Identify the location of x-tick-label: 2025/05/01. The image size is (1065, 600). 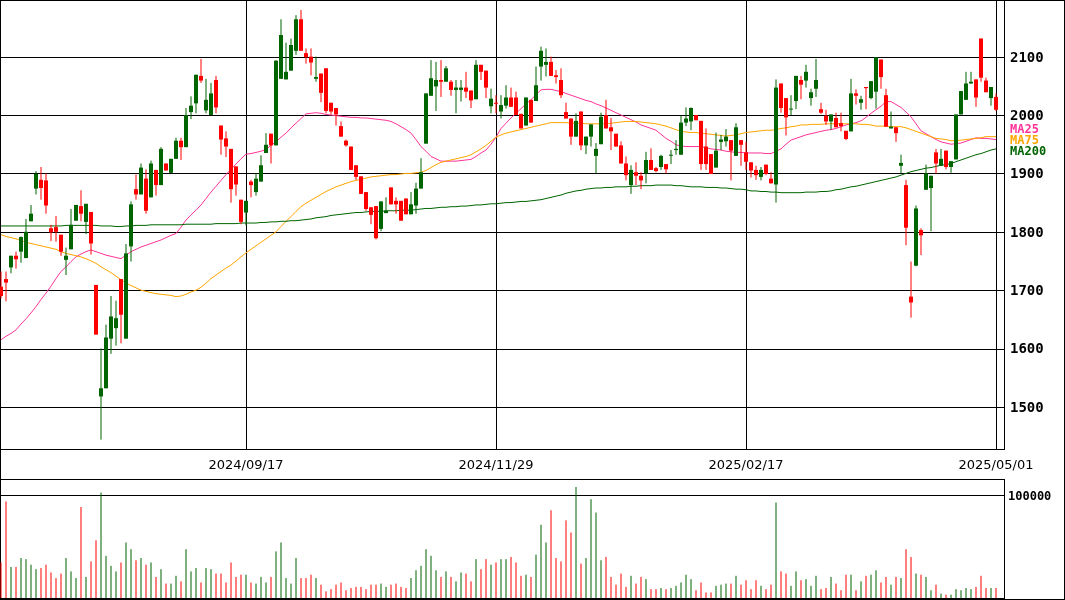
(996, 464).